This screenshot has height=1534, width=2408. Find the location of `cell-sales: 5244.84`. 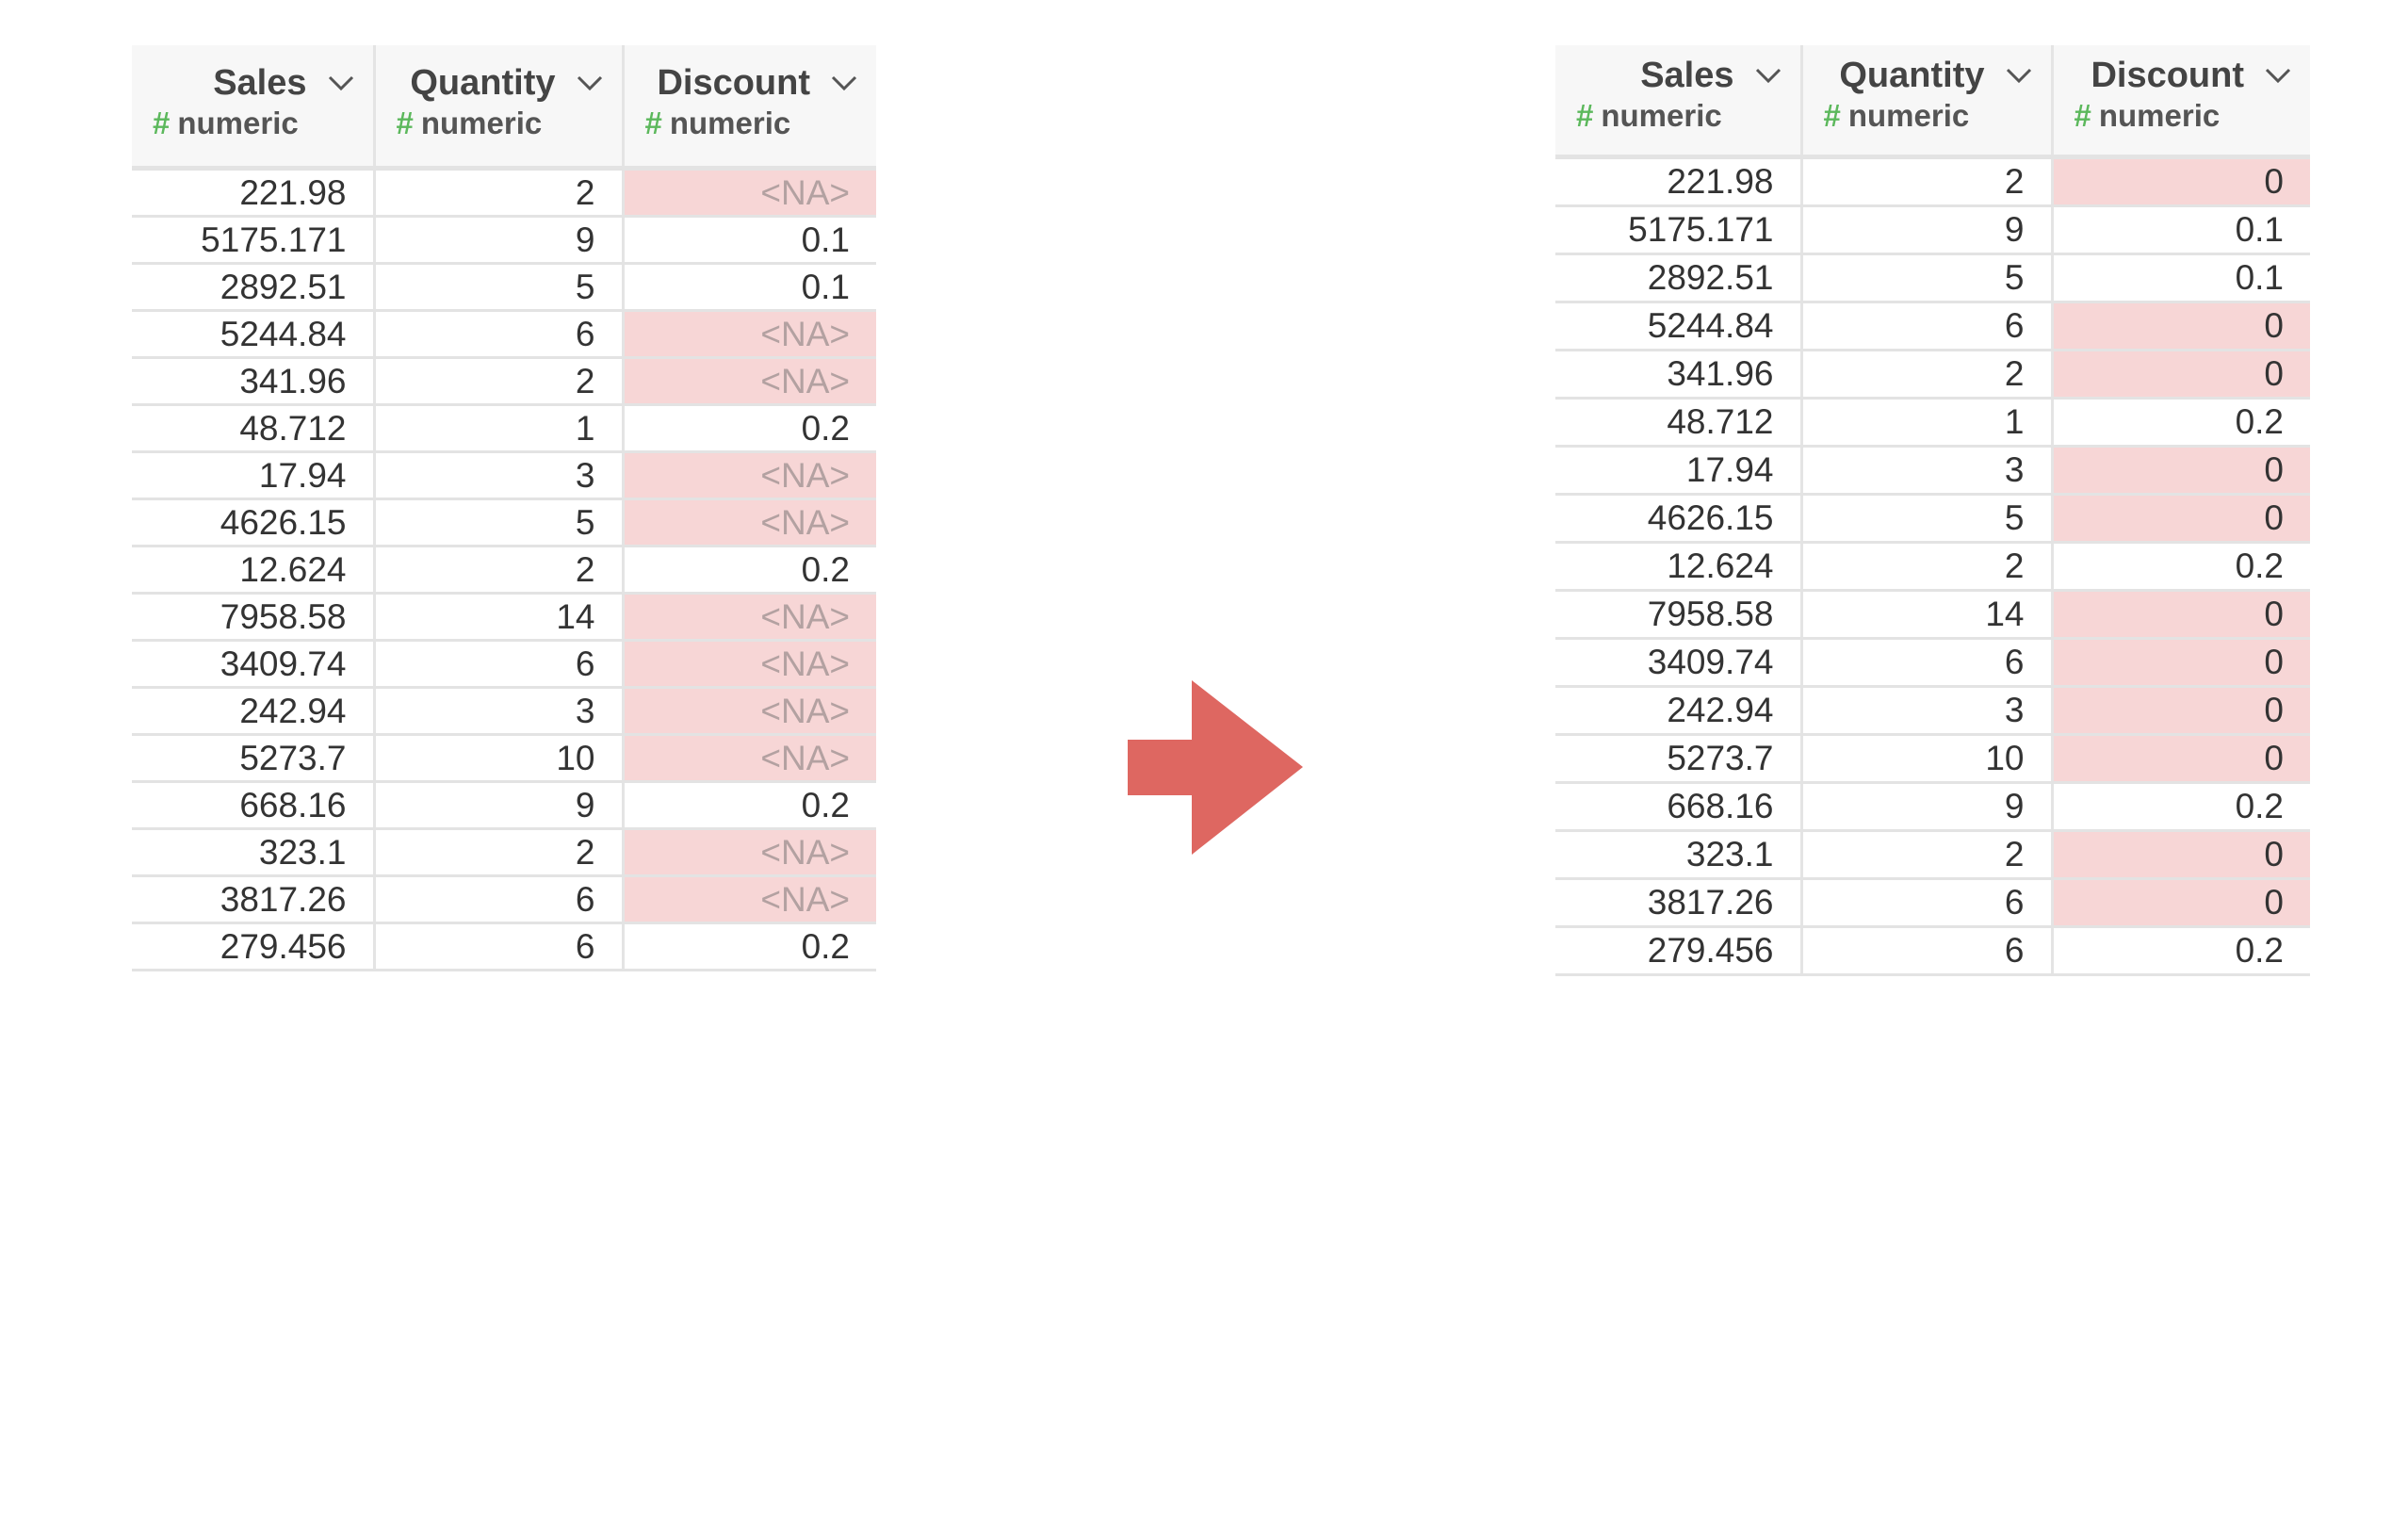

cell-sales: 5244.84 is located at coordinates (1679, 327).